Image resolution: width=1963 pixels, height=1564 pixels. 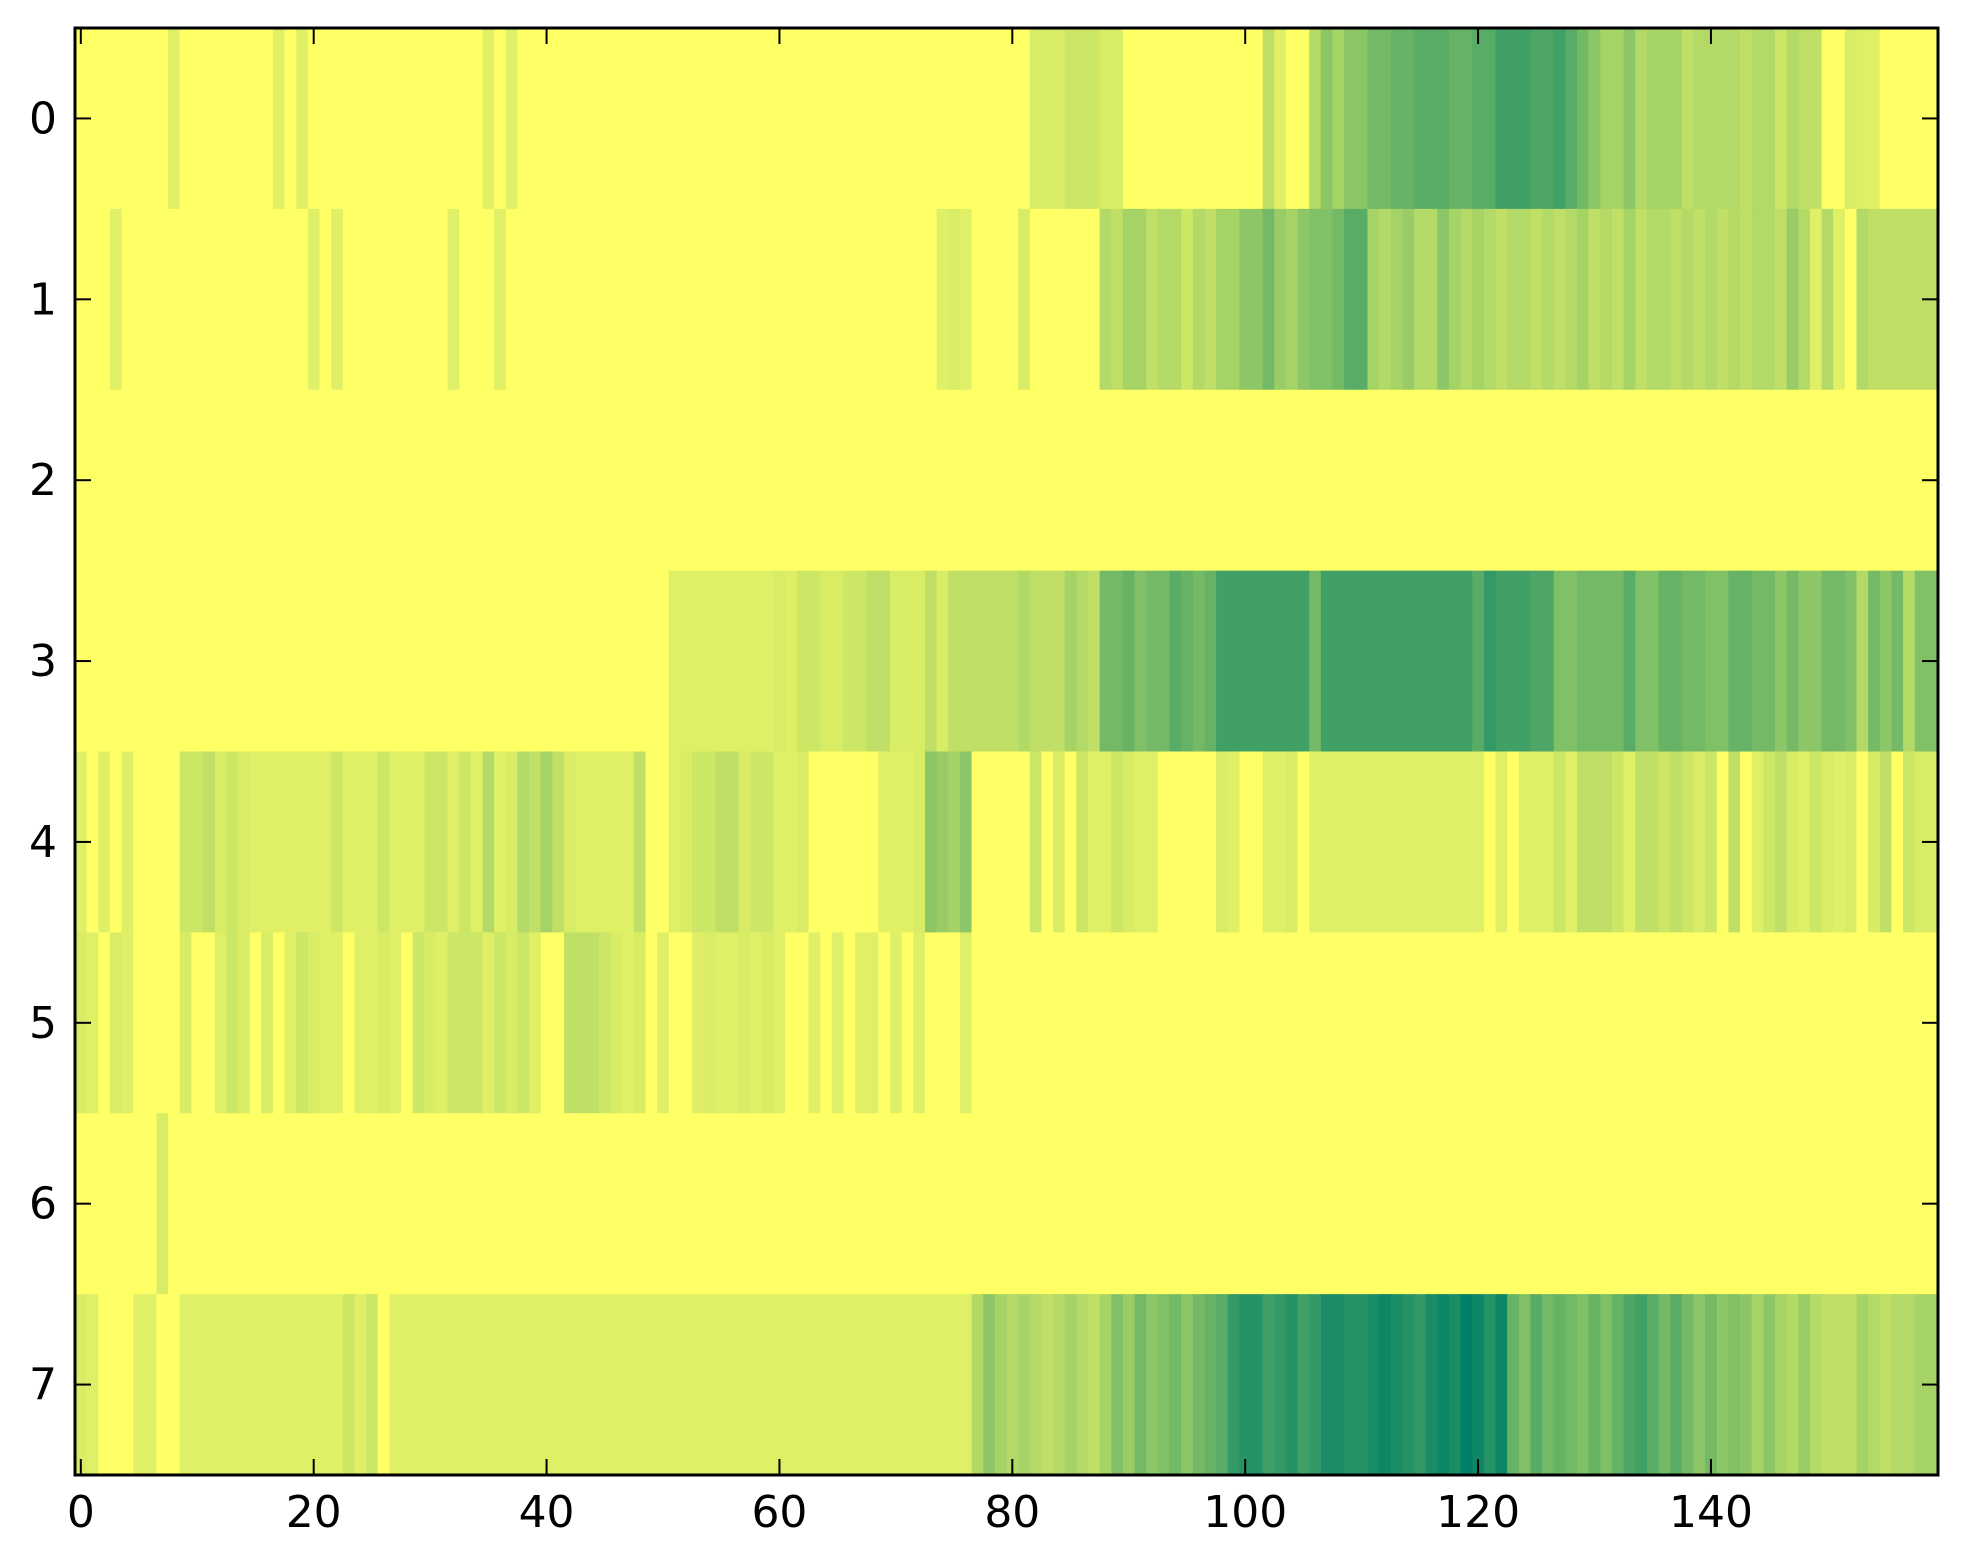 What do you see at coordinates (43, 751) in the screenshot?
I see `y-tick-labels: 0 1 2 3 4 5 6 7` at bounding box center [43, 751].